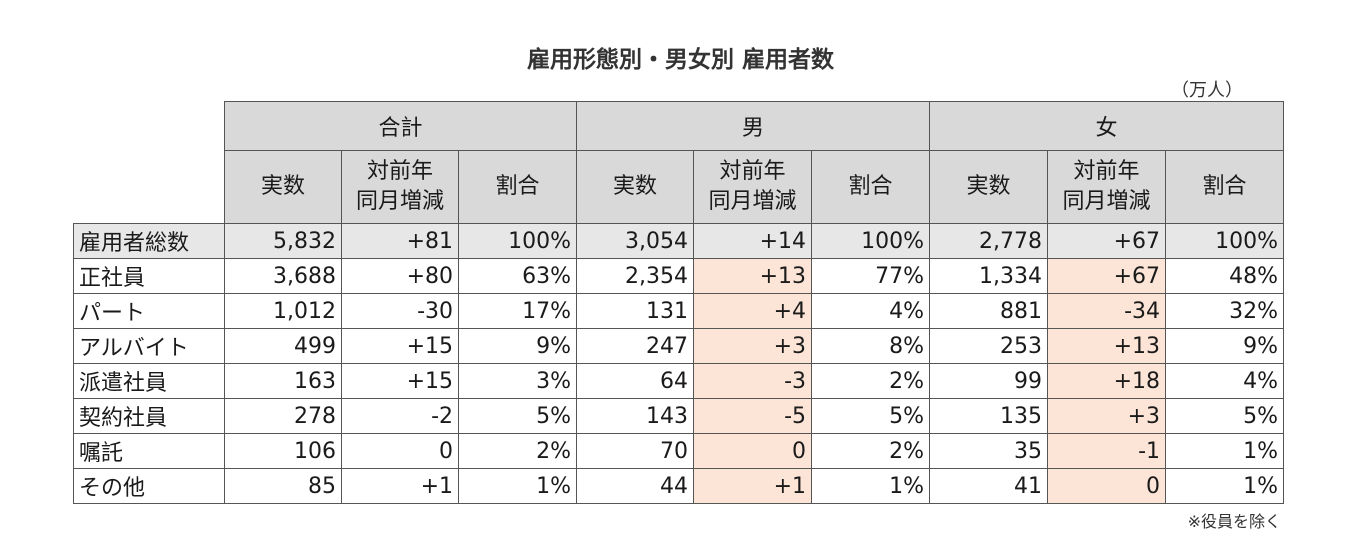  Describe the element at coordinates (752, 381) in the screenshot. I see `table-cell: -3` at that location.